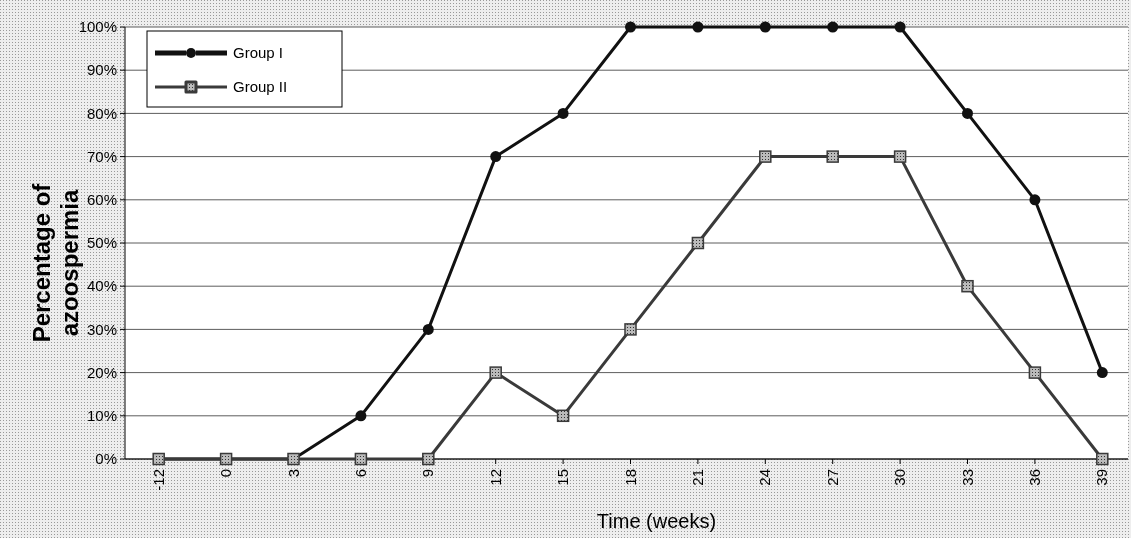 This screenshot has height=538, width=1131. I want to click on legend-label: Group II, so click(260, 87).